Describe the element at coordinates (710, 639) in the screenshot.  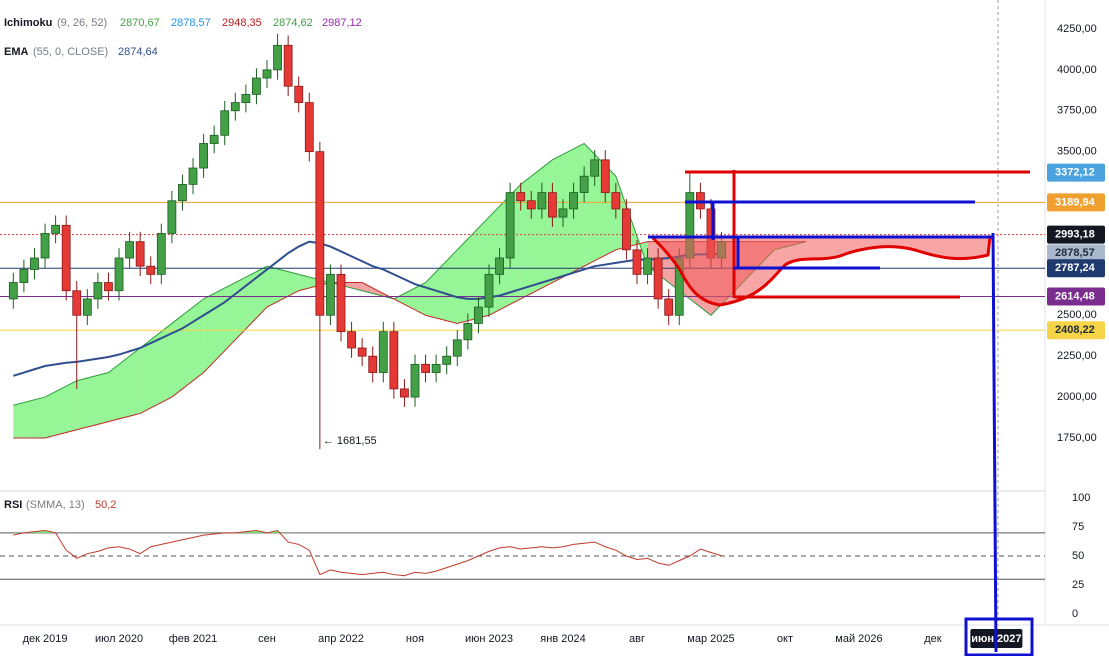
I see `x-tick-label: мар 2025` at that location.